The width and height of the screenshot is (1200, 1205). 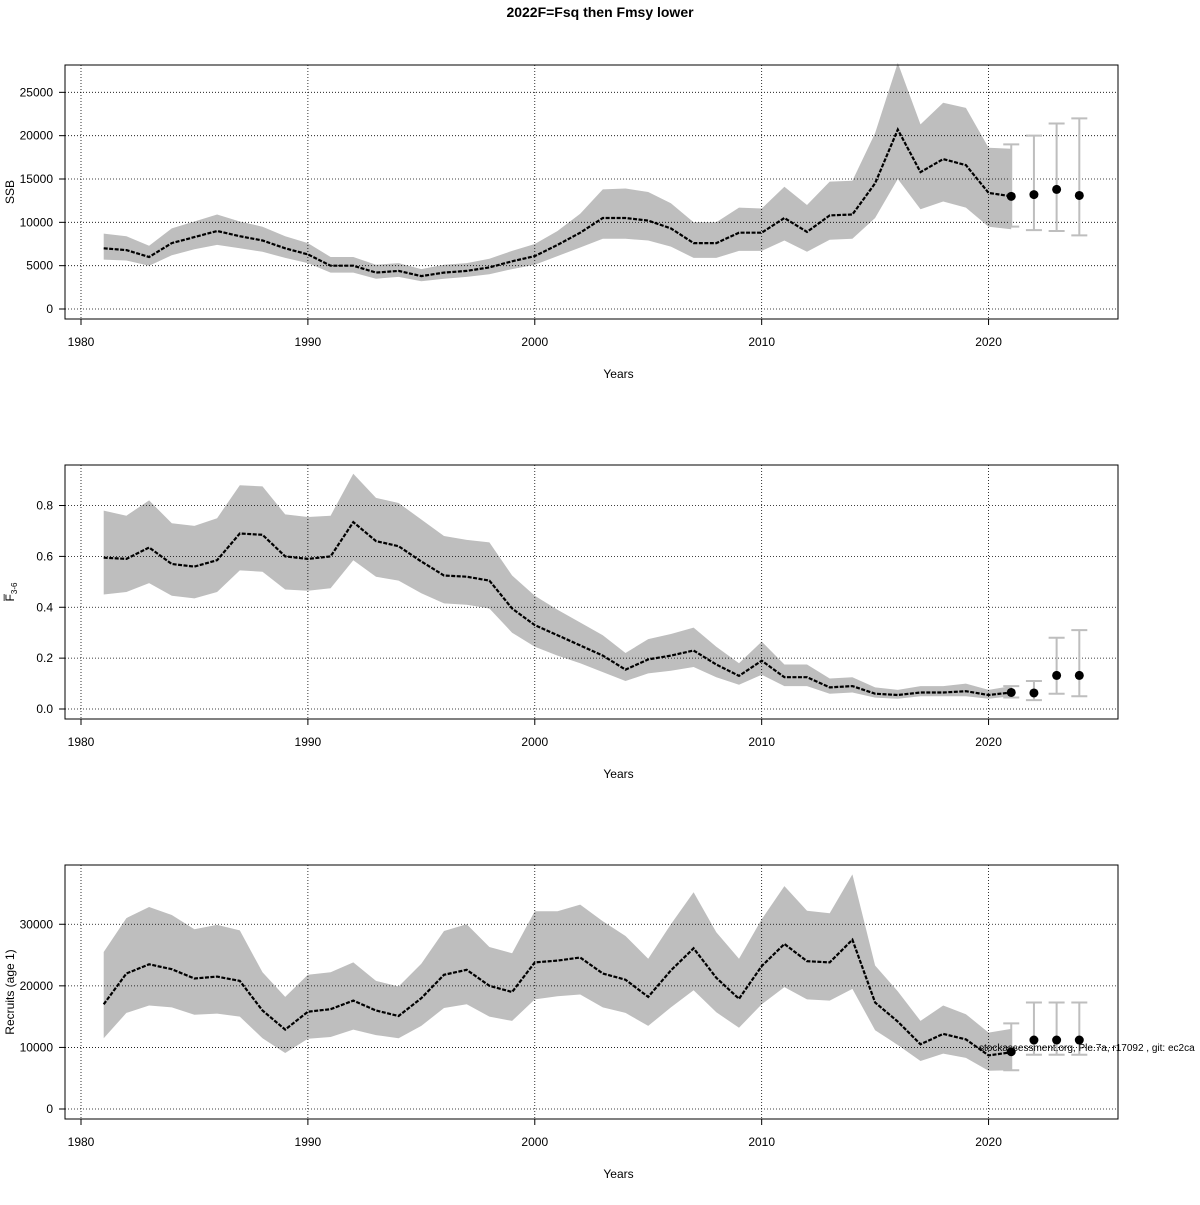 What do you see at coordinates (37, 924) in the screenshot?
I see `y-tick-label: 30000` at bounding box center [37, 924].